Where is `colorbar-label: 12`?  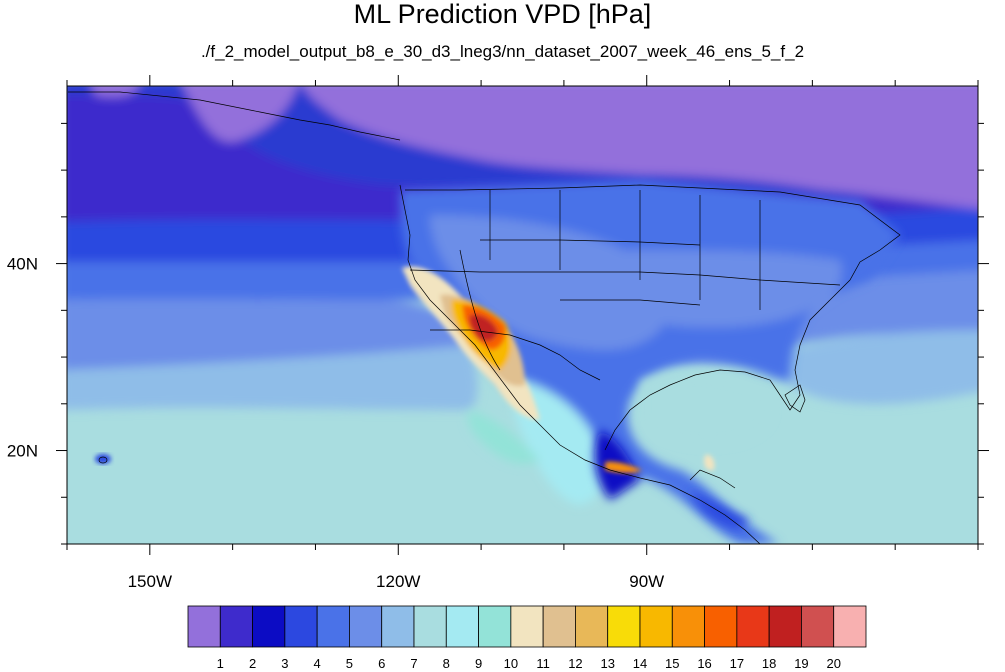 colorbar-label: 12 is located at coordinates (575, 663).